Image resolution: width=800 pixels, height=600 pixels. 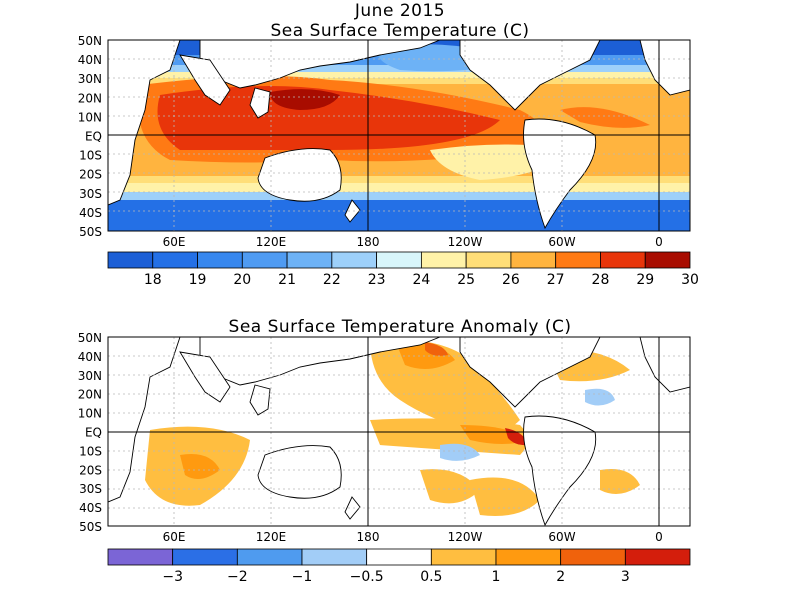 What do you see at coordinates (400, 327) in the screenshot?
I see `anomaly-title: Sea Surface Temperature Anomaly (C)` at bounding box center [400, 327].